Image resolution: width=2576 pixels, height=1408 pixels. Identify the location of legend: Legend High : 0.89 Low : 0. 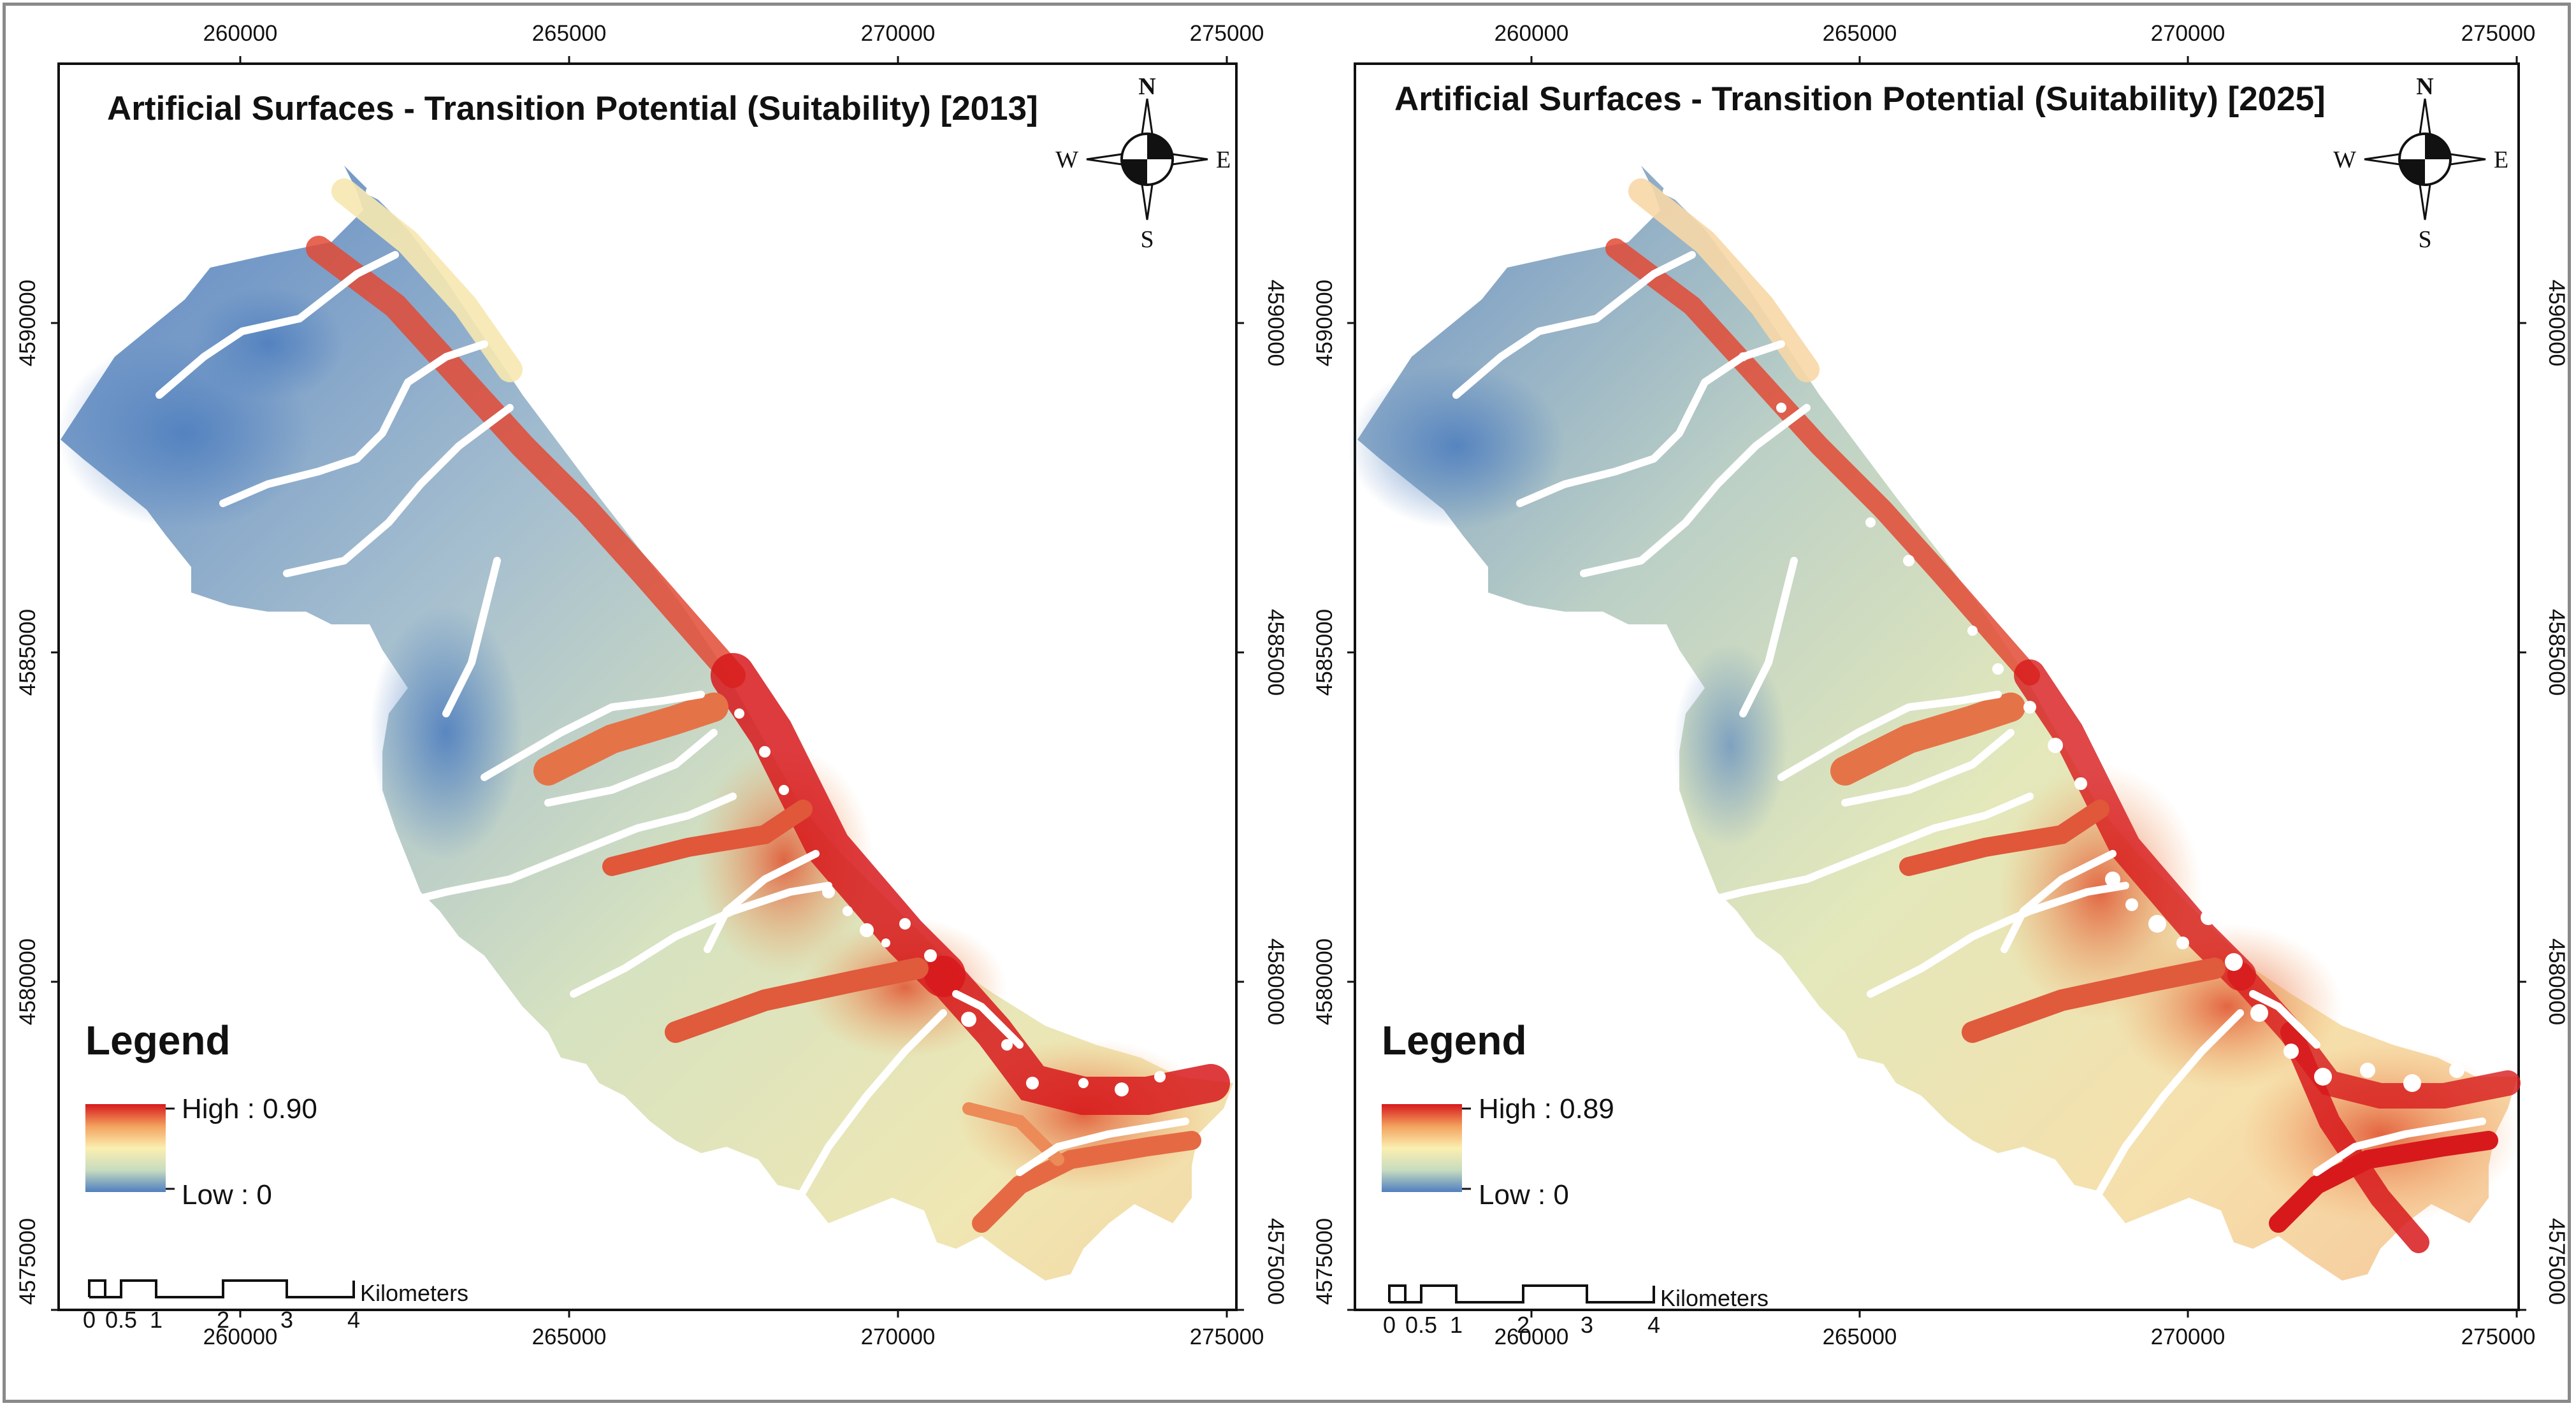
(1498, 1113).